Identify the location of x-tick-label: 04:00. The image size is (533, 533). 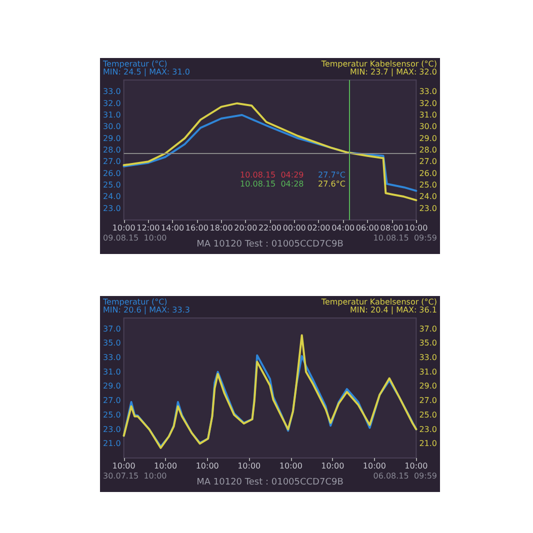
(343, 228).